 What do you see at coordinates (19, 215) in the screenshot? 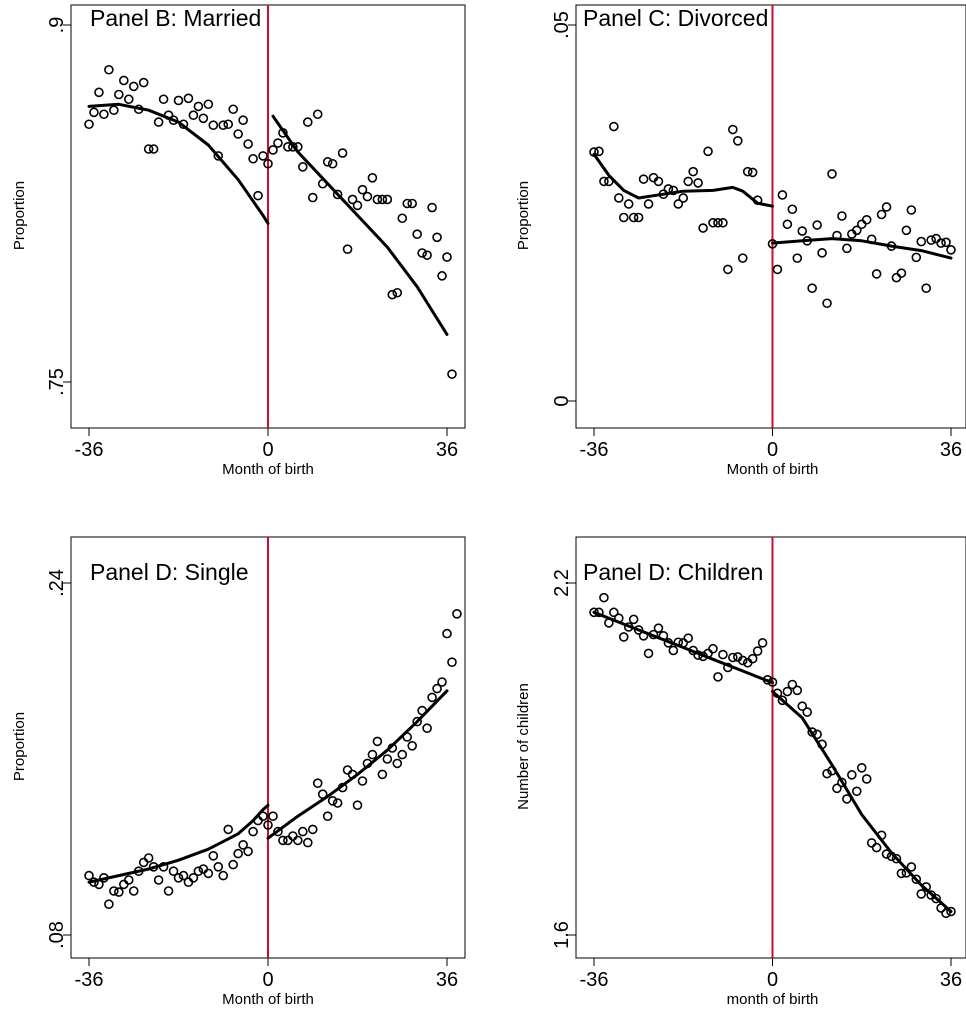
I see `y-axis-title: Proportion` at bounding box center [19, 215].